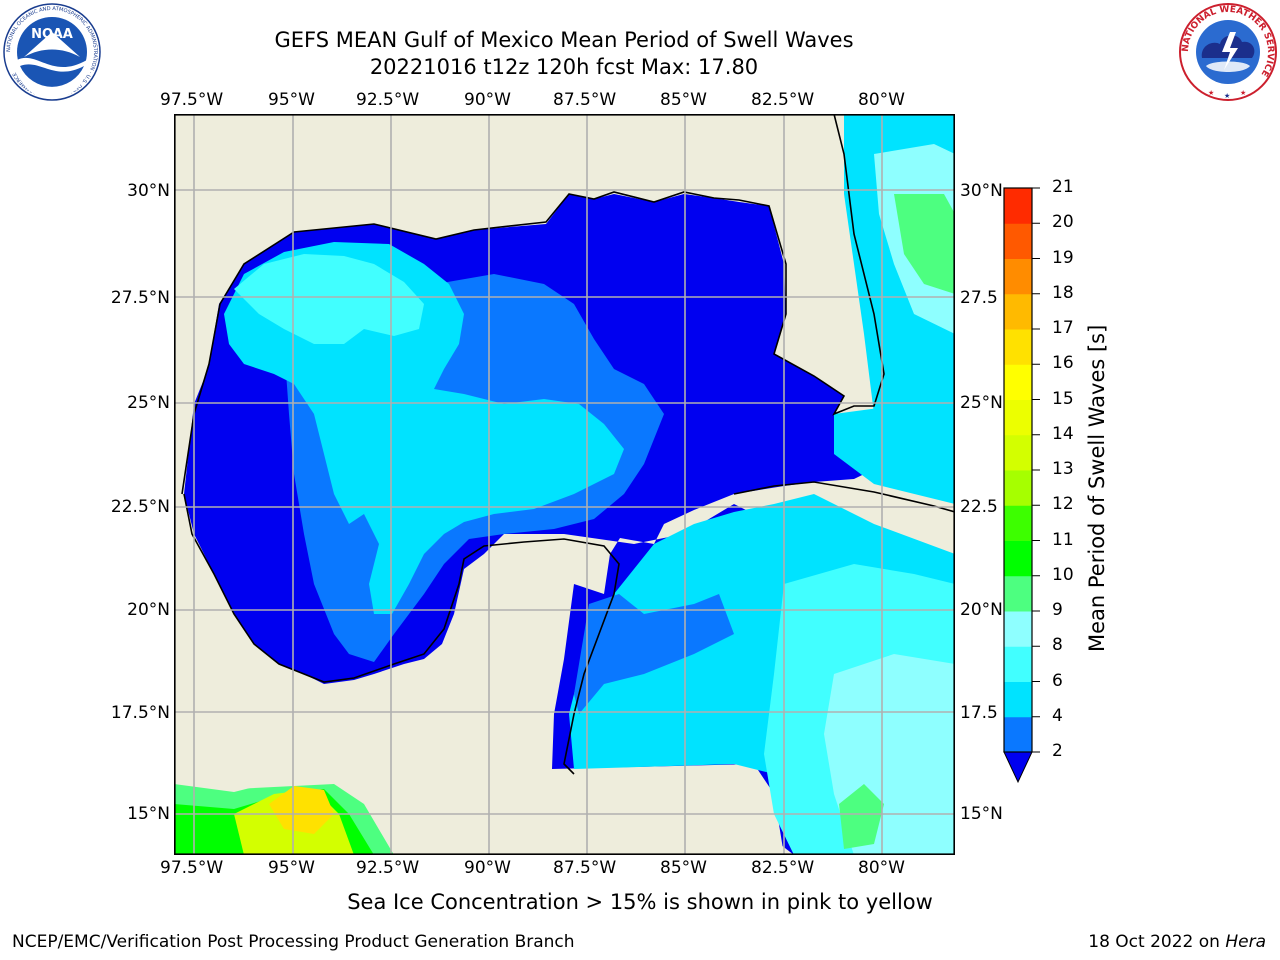 This screenshot has width=1280, height=960. Describe the element at coordinates (979, 507) in the screenshot. I see `lat-label: 22.5` at that location.